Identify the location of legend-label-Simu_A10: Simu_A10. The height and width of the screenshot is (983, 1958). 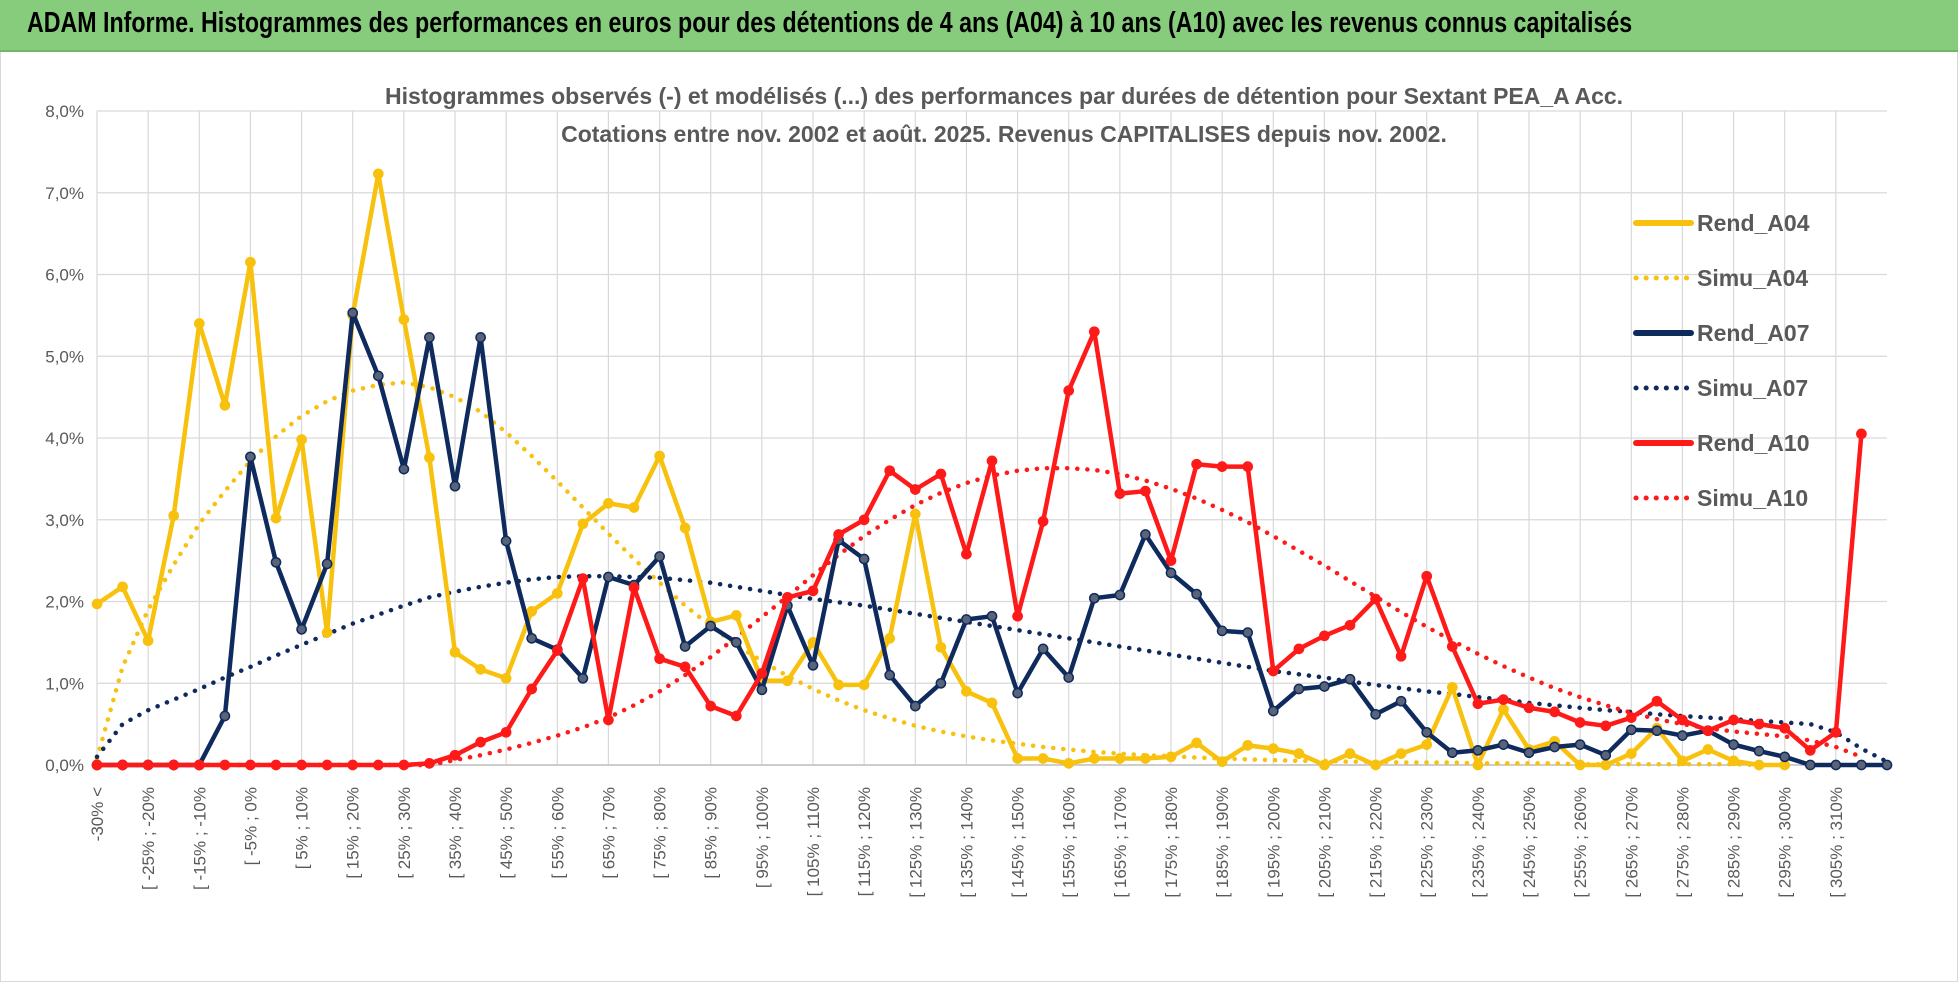
(1752, 498).